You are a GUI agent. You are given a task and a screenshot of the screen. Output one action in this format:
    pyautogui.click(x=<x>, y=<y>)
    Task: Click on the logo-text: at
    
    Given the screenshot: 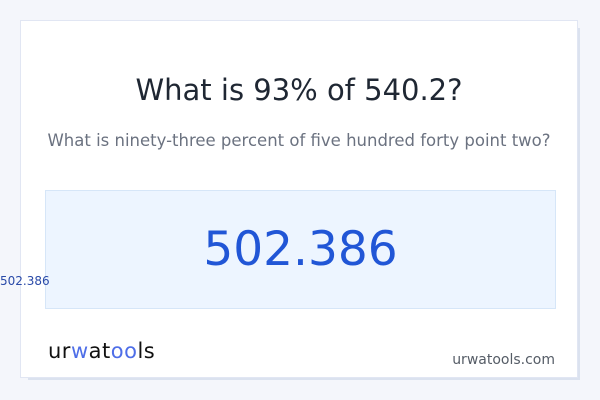 What is the action you would take?
    pyautogui.click(x=99, y=351)
    